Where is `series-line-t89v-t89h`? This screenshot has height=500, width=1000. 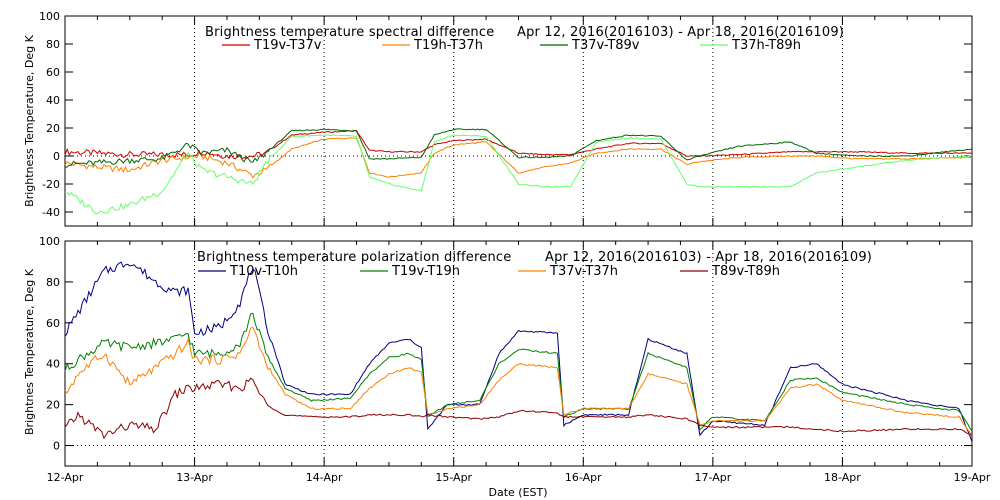
series-line-t89v-t89h is located at coordinates (518, 408).